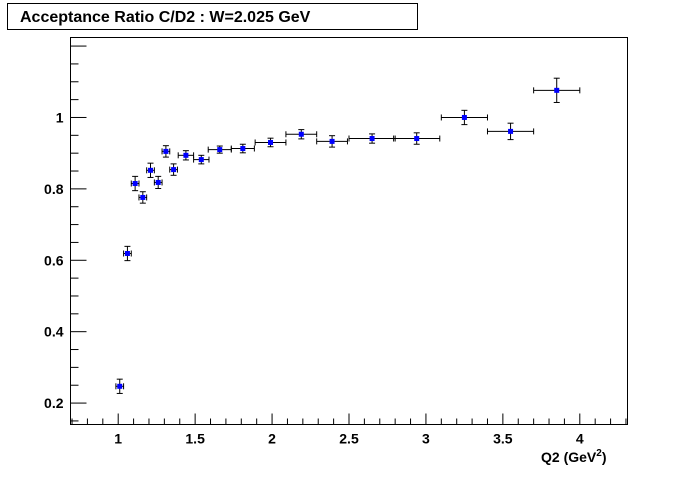 The image size is (696, 477). What do you see at coordinates (54, 332) in the screenshot?
I see `y-tick-label: 0.4` at bounding box center [54, 332].